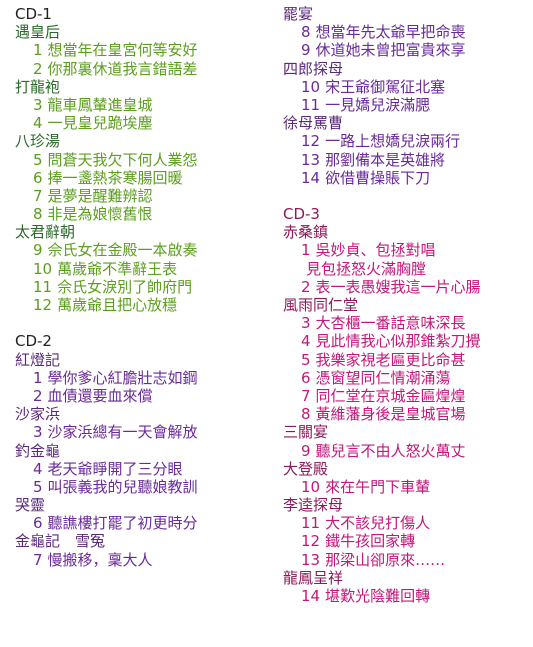 The width and height of the screenshot is (533, 647). What do you see at coordinates (122, 50) in the screenshot?
I see `track-title: 想當年在皇宮何等安好` at bounding box center [122, 50].